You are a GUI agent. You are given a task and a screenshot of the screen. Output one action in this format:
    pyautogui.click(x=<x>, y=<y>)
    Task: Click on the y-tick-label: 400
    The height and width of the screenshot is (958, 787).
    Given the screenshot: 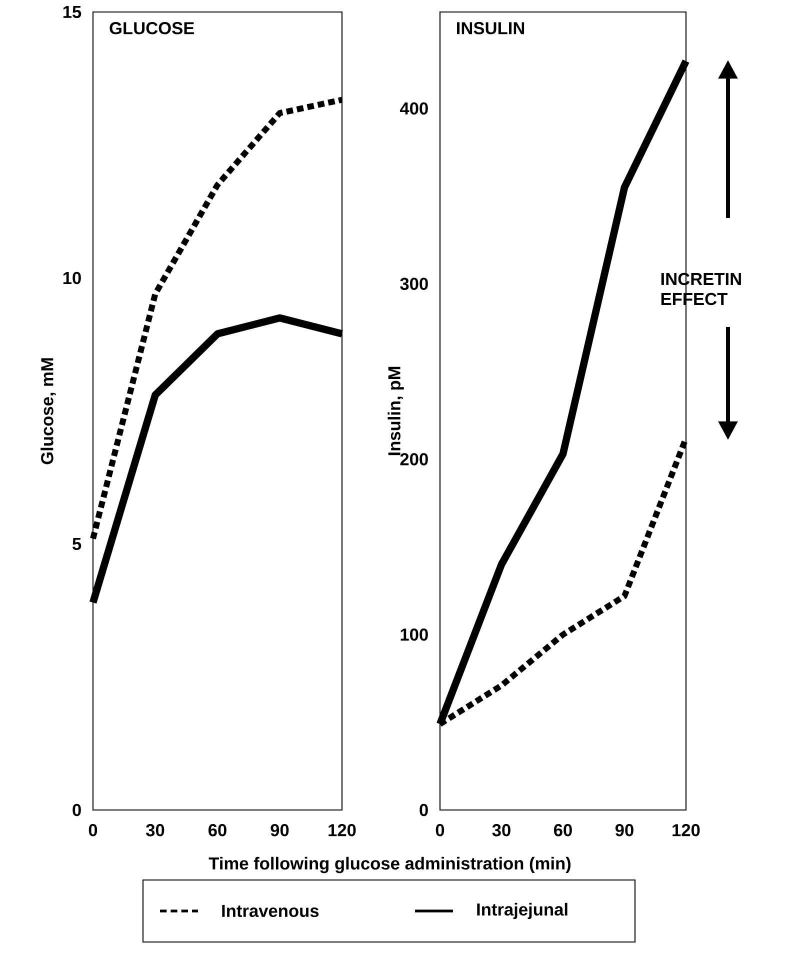 What is the action you would take?
    pyautogui.click(x=414, y=108)
    